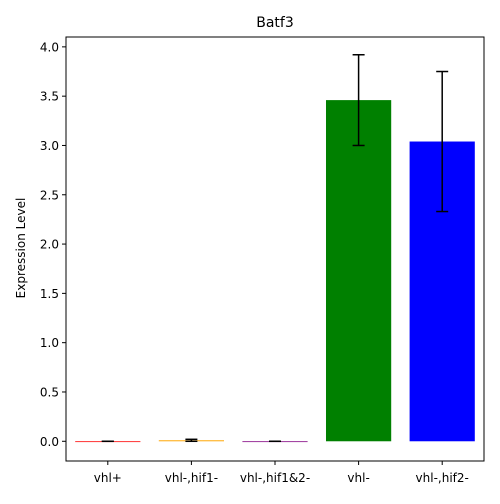 This screenshot has height=504, width=500. Describe the element at coordinates (49, 195) in the screenshot. I see `y-tick-label: 2.5` at that location.